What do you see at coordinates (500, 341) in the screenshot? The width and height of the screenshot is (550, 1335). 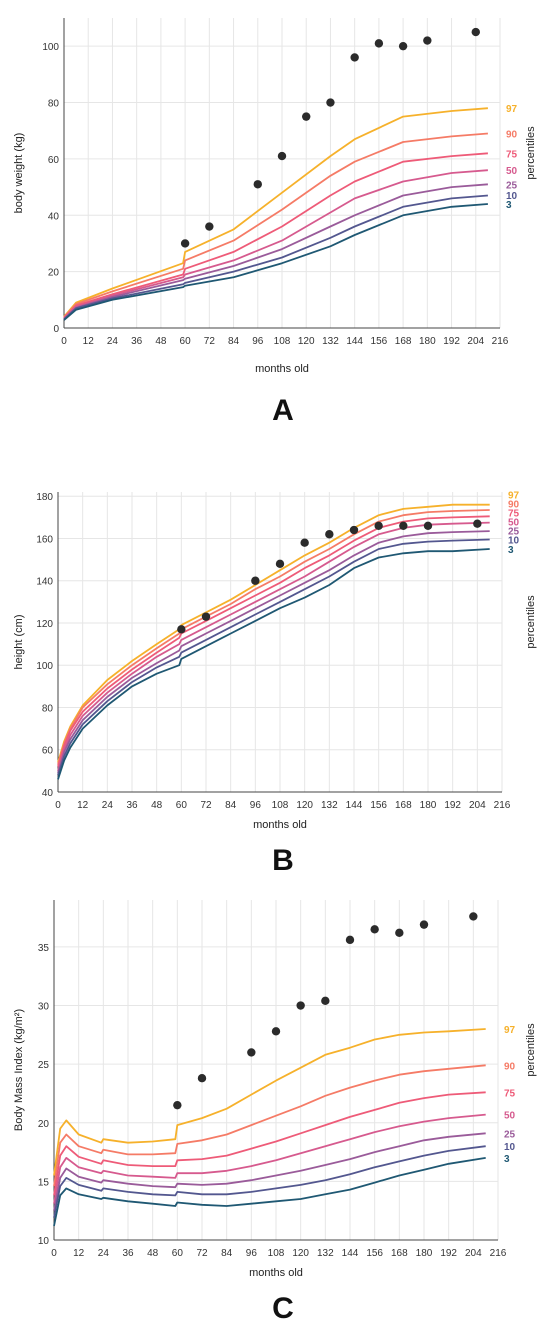 I see `x-tick-label: 216` at bounding box center [500, 341].